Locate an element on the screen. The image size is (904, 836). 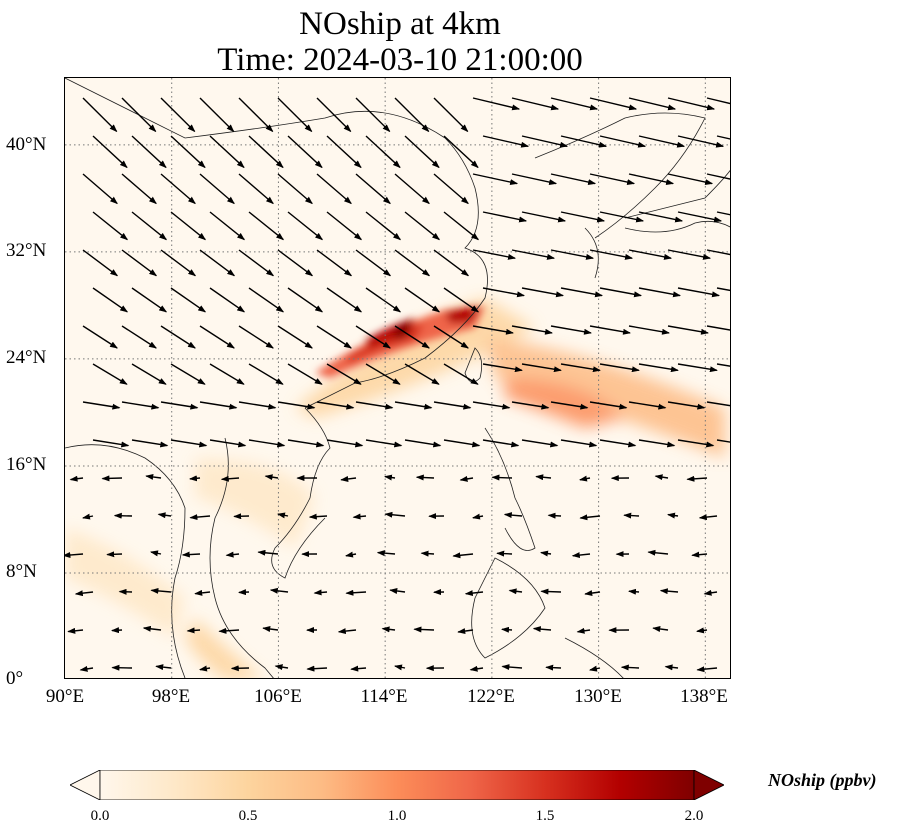
lat-tick-40n: 40°N is located at coordinates (26, 144).